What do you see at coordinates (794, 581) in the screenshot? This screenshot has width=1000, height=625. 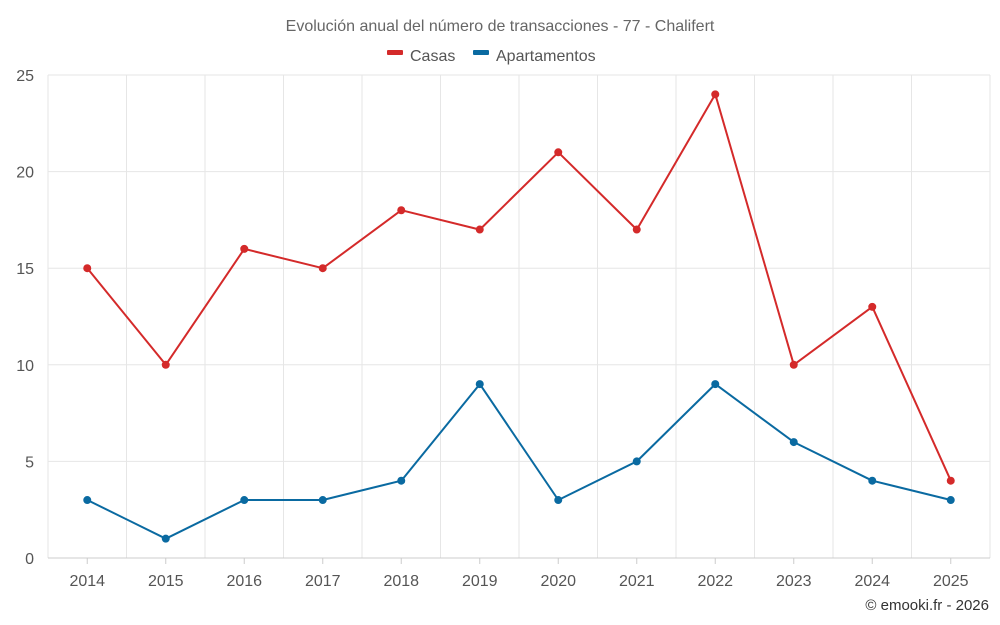 I see `x-tick-label: 2023` at bounding box center [794, 581].